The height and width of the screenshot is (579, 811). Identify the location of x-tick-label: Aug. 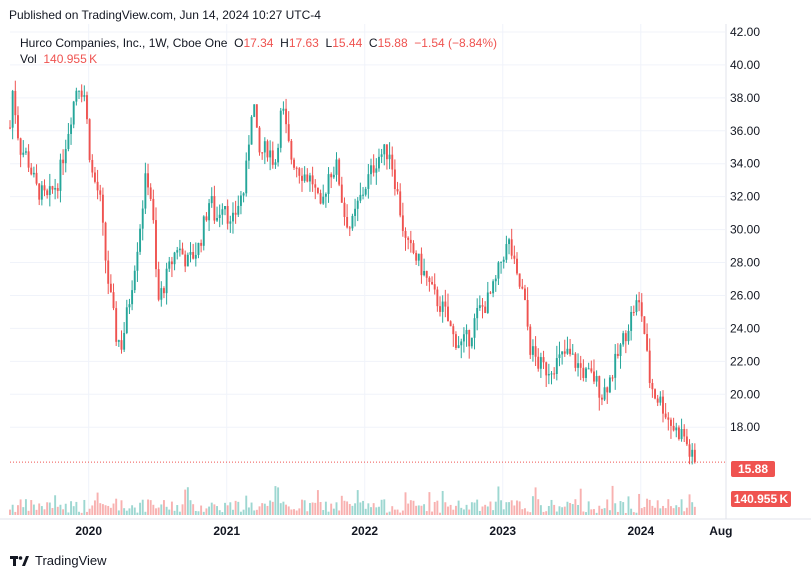
(720, 531).